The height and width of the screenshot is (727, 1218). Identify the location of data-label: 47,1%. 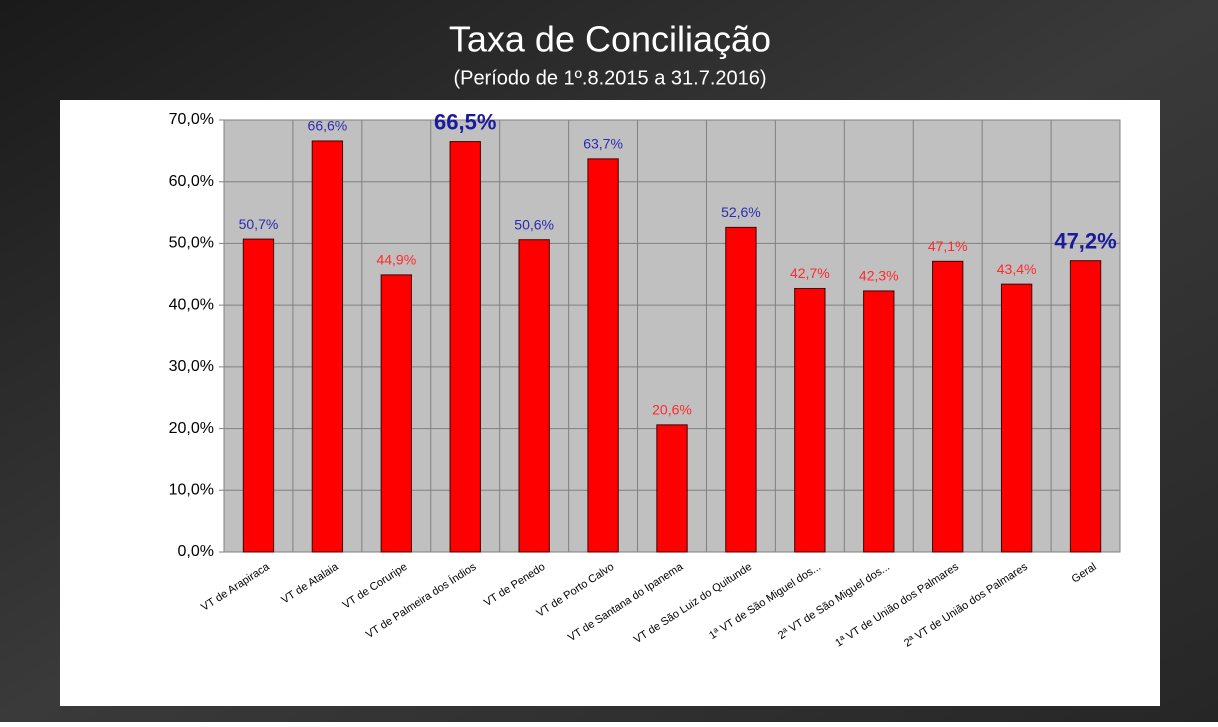
(948, 246).